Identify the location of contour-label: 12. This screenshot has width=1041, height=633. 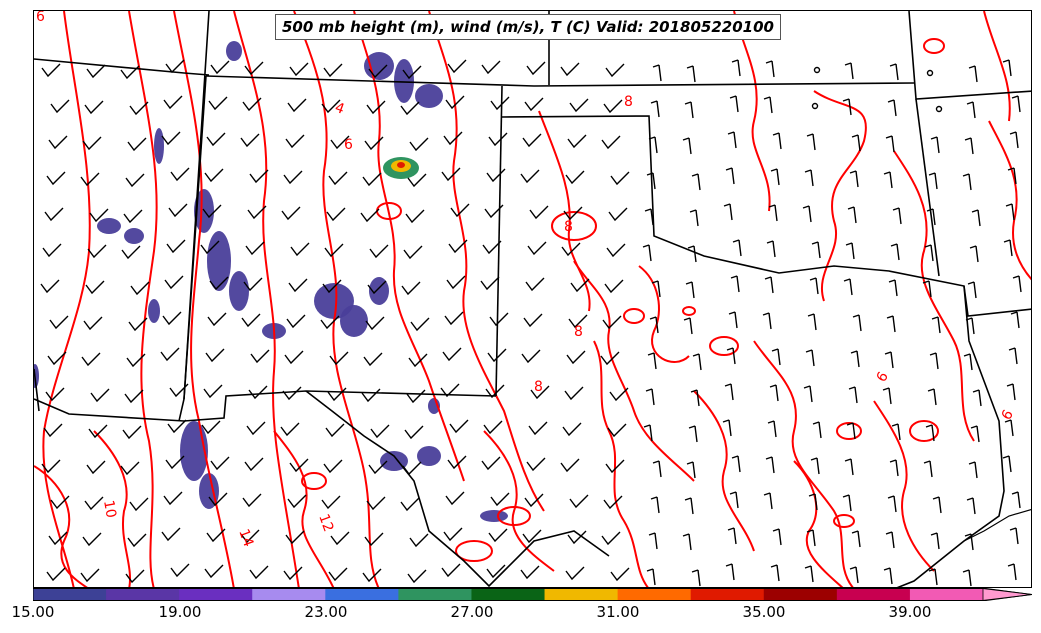
(325, 523).